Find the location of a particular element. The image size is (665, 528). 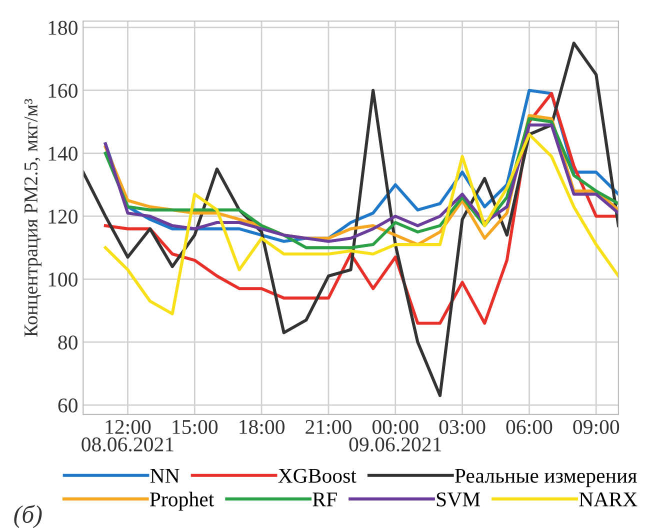

y-tick-label: 100 is located at coordinates (63, 279).